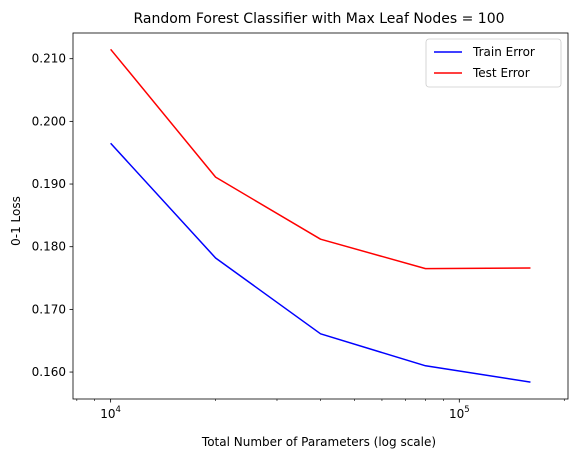  I want to click on y-tick-label: 0.210, so click(49, 59).